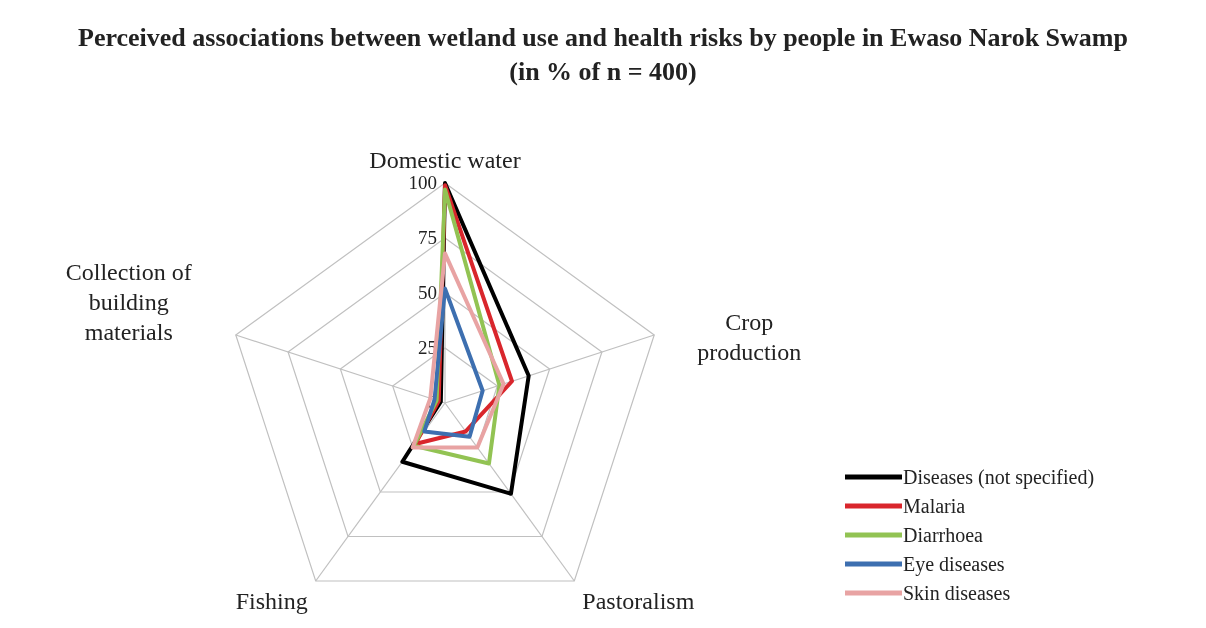 Image resolution: width=1206 pixels, height=628 pixels. Describe the element at coordinates (427, 237) in the screenshot. I see `y-tick-label: 75` at that location.